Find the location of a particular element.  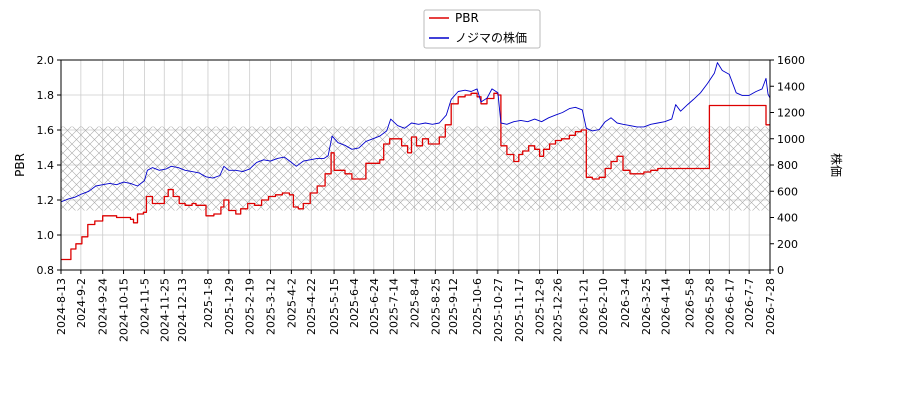

x-tick-label-18: 2025-8-25 is located at coordinates (435, 306).